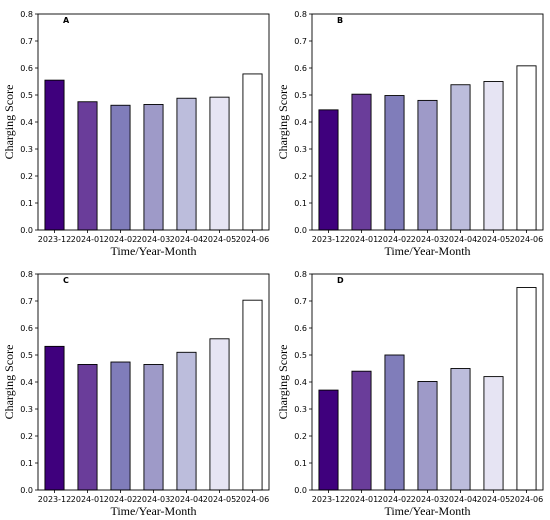 This screenshot has width=550, height=520. I want to click on panel-letter: A, so click(66, 20).